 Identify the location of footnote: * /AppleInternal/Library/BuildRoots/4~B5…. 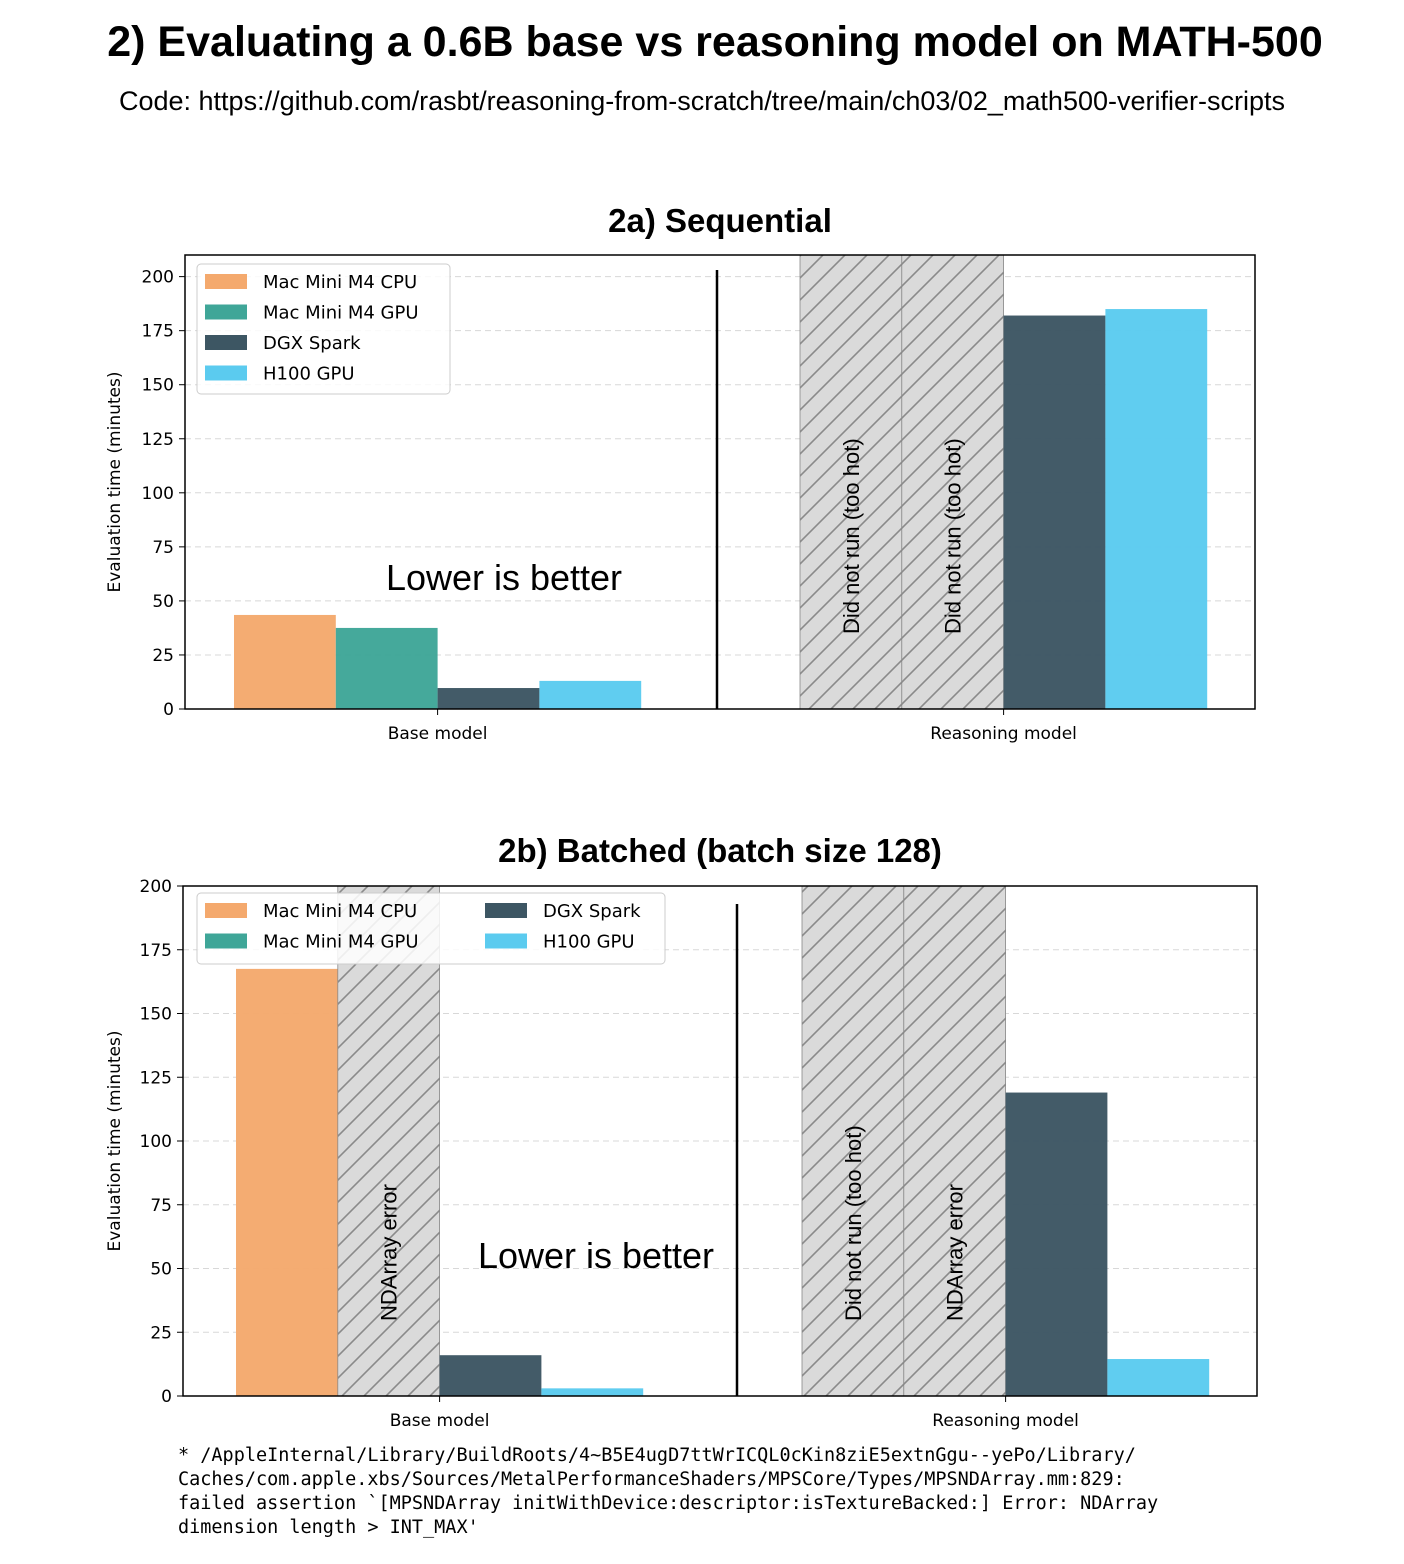
(668, 1491).